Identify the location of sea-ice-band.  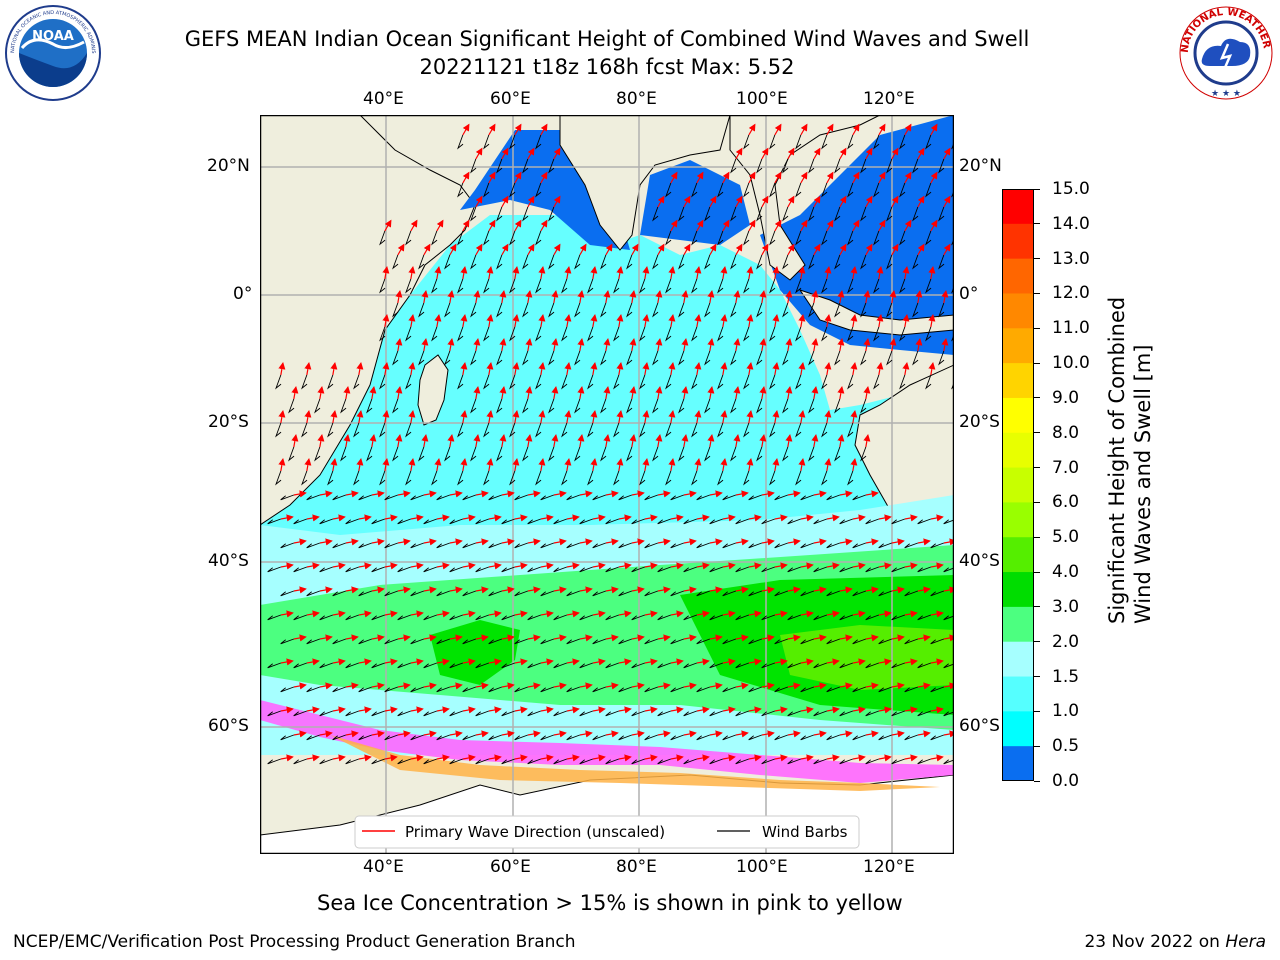
(607, 741).